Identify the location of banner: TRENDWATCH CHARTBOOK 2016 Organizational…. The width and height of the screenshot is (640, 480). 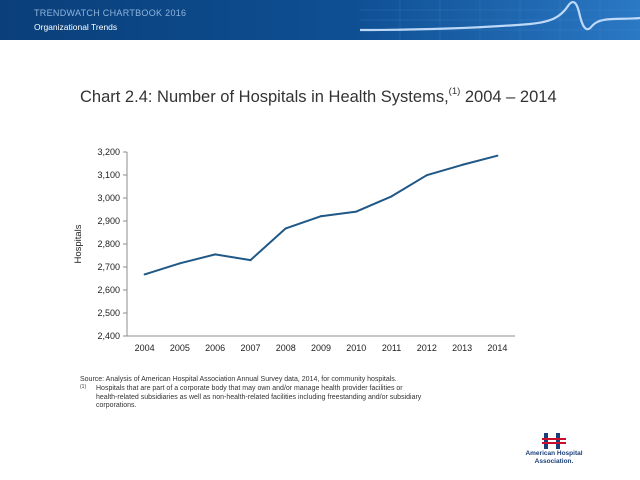
(320, 20).